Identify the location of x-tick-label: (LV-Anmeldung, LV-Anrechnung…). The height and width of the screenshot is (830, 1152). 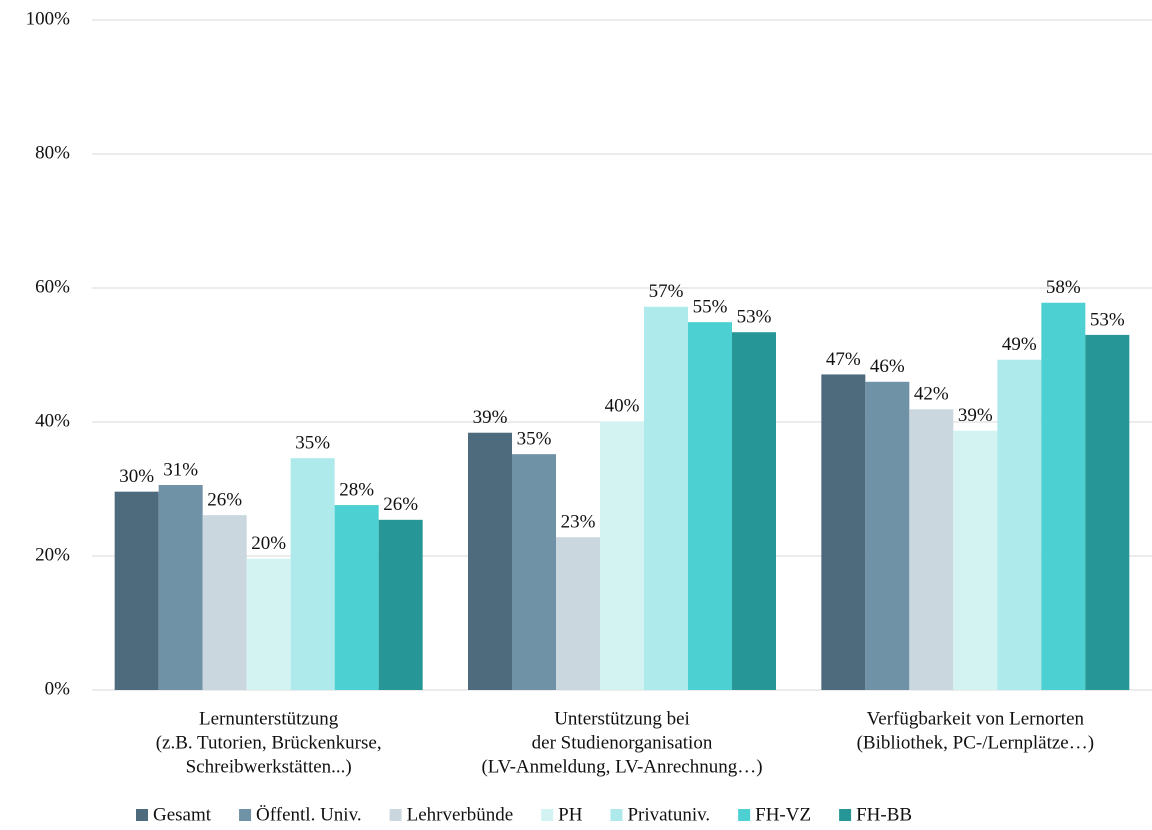
(621, 766).